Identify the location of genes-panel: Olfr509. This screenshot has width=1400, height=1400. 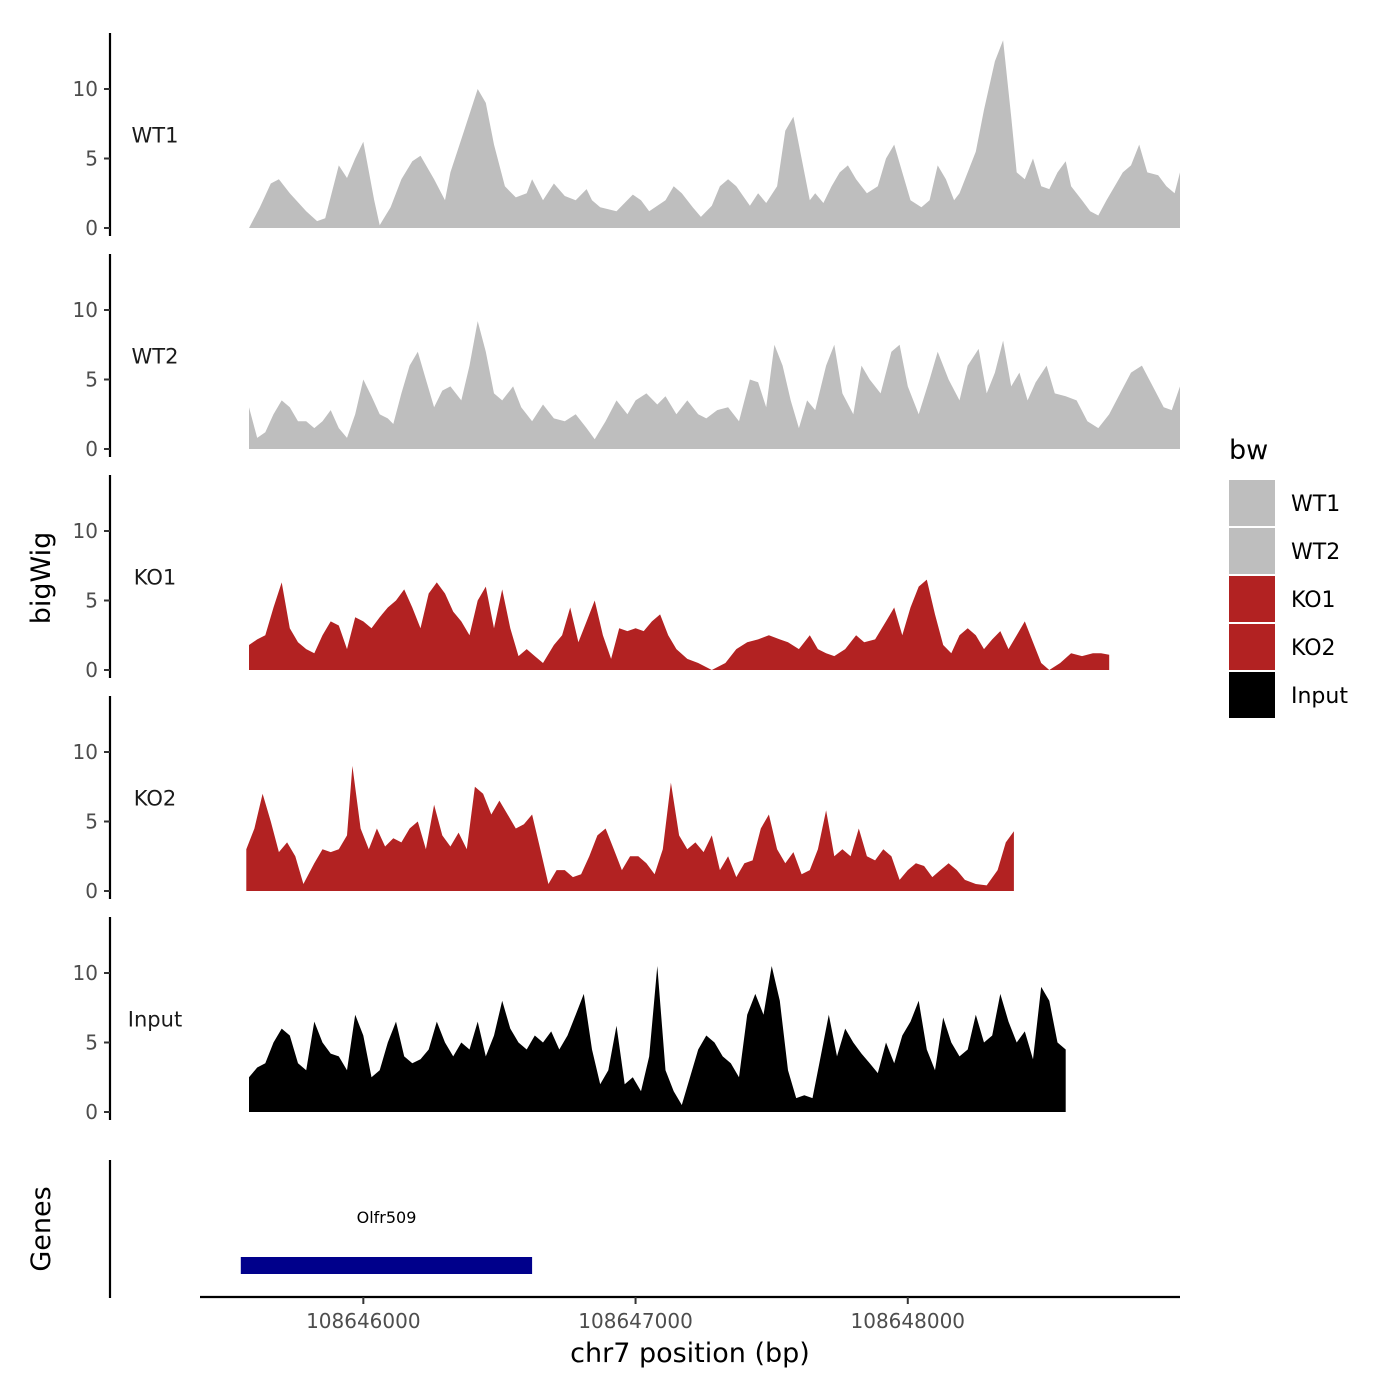
(320, 1229).